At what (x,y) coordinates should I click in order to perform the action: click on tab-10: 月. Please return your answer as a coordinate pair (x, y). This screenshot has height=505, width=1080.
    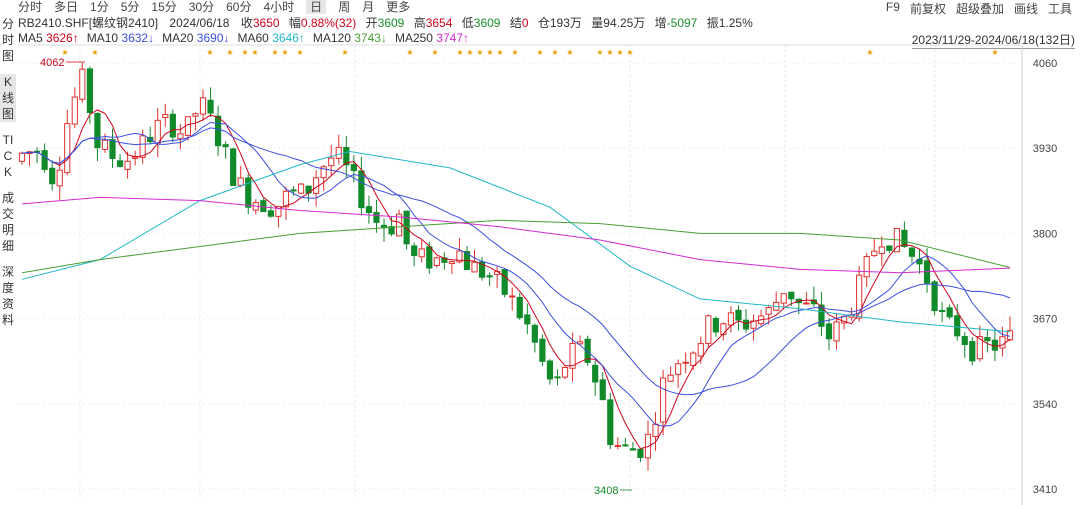
    Looking at the image, I should click on (368, 7).